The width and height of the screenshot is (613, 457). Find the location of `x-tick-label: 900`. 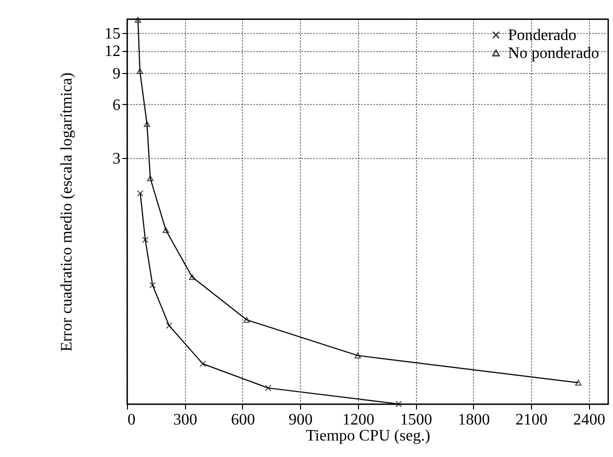

x-tick-label: 900 is located at coordinates (300, 420).